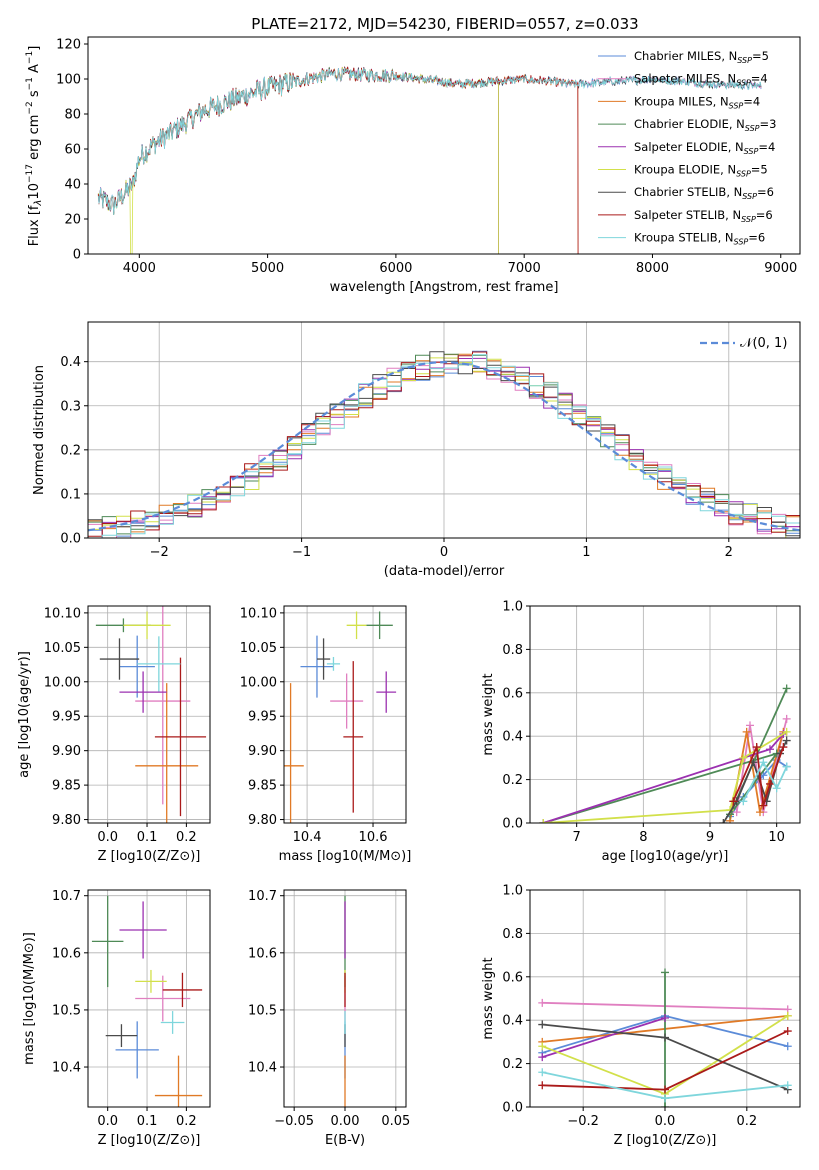  Describe the element at coordinates (512, 650) in the screenshot. I see `y-tick-label: 0.8` at that location.